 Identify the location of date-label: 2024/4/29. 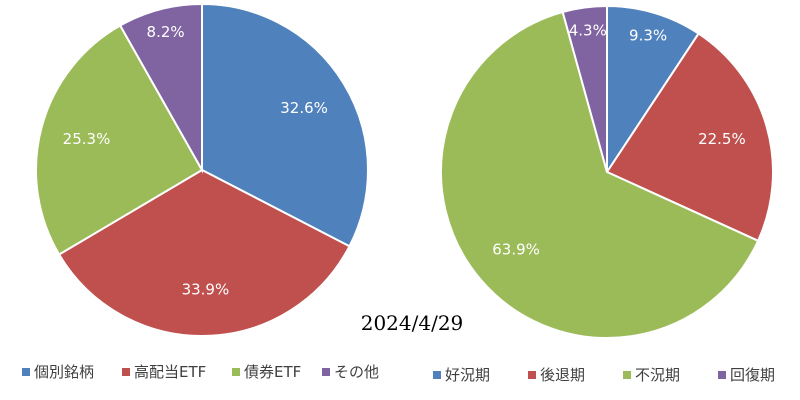
(412, 323).